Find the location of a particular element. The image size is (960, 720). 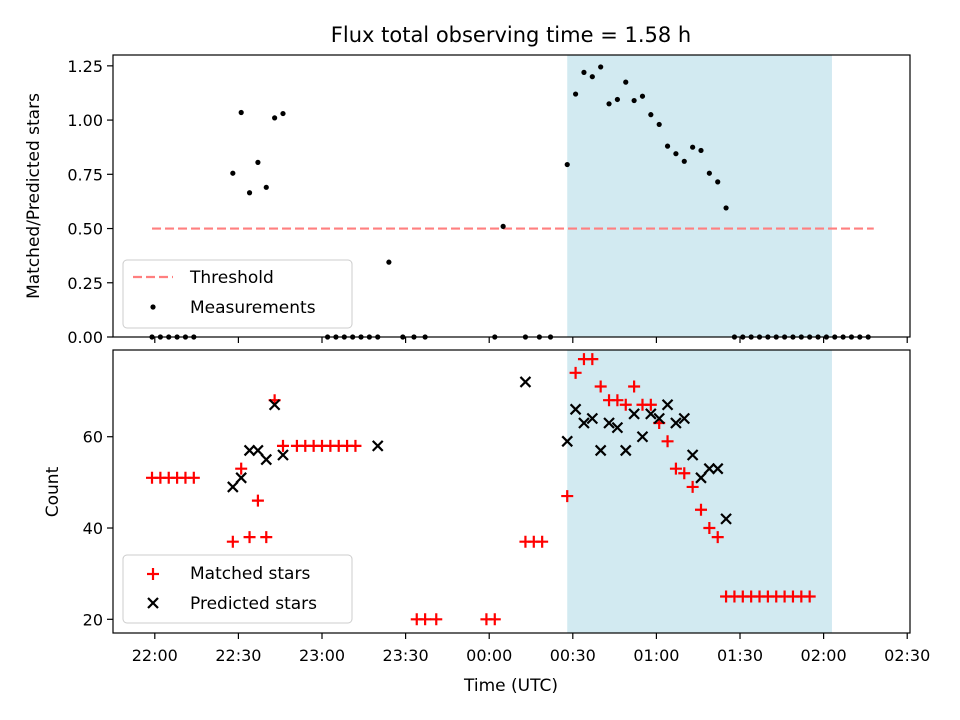

x-tick-label: 01:30 is located at coordinates (740, 655).